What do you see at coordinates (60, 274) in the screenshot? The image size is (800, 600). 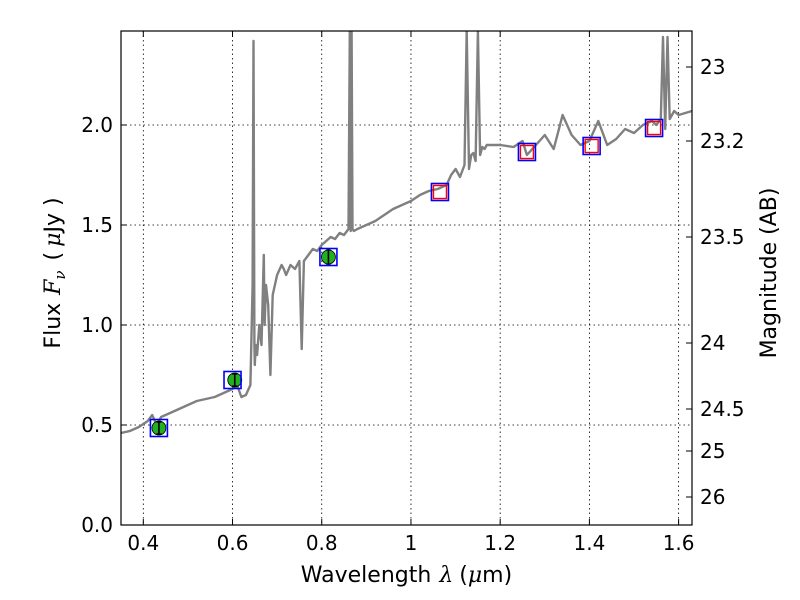 I see `y-axis-label-math-sub: ν` at bounding box center [60, 274].